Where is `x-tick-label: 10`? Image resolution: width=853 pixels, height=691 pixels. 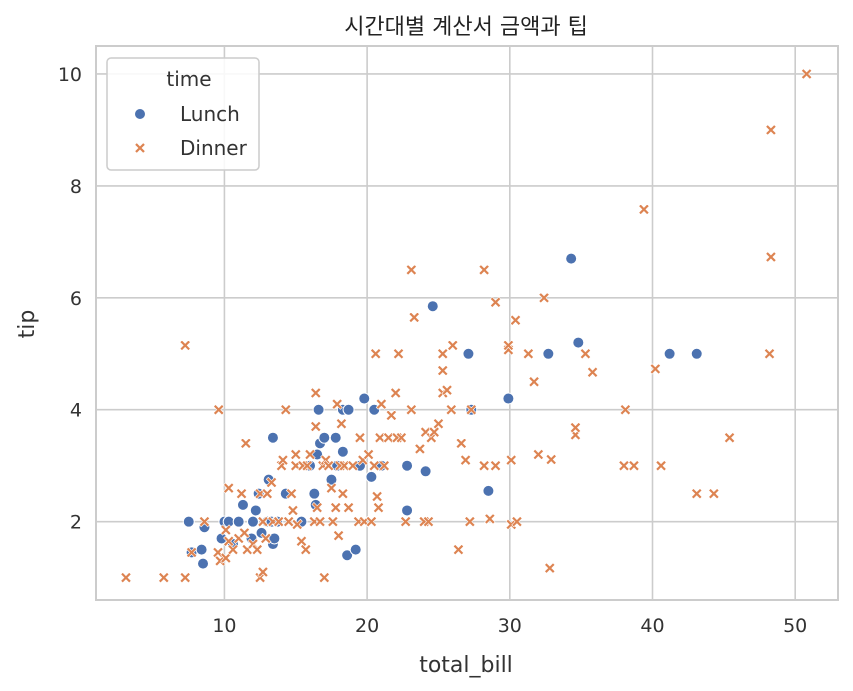 x-tick-label: 10 is located at coordinates (224, 626).